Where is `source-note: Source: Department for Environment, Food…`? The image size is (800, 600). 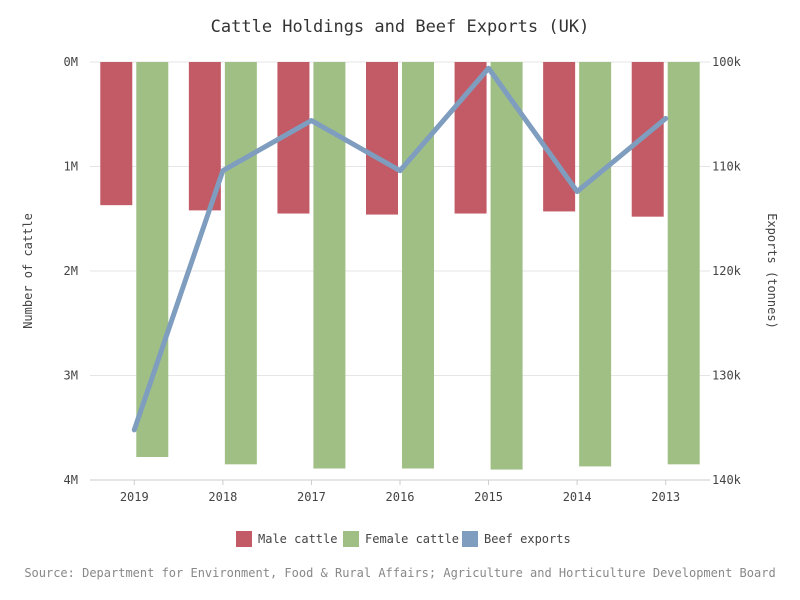
source-note: Source: Department for Environment, Food… is located at coordinates (399, 573).